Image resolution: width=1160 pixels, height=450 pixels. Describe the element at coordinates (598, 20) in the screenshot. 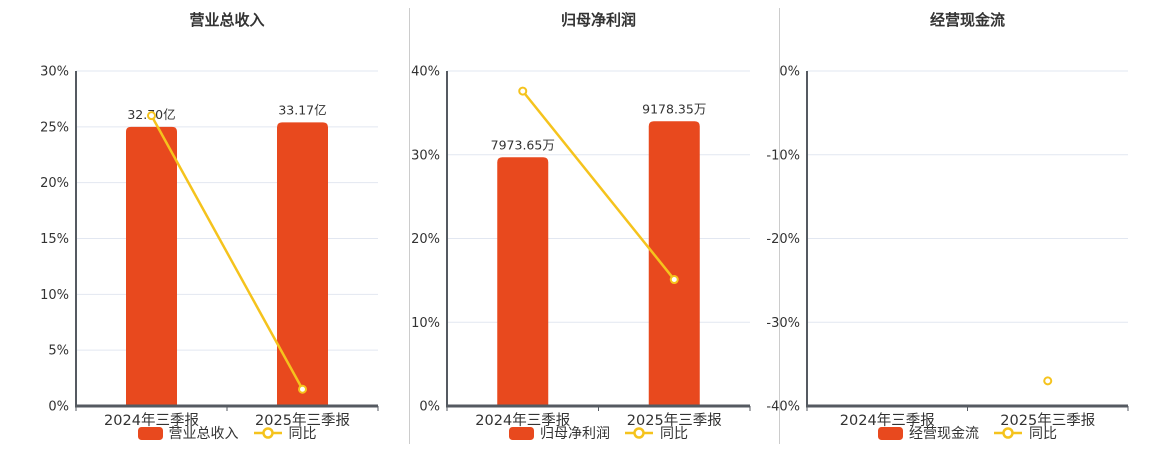

I see `chart-title-net-profit: 归母净利润` at that location.